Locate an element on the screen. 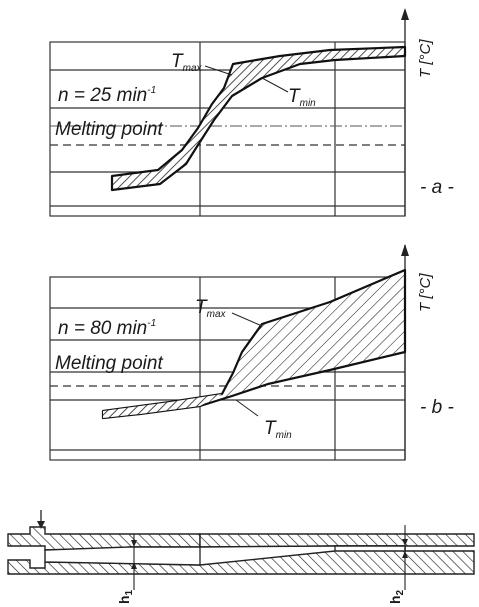 This screenshot has height=607, width=479. feed-arrow-icon is located at coordinates (41, 525).